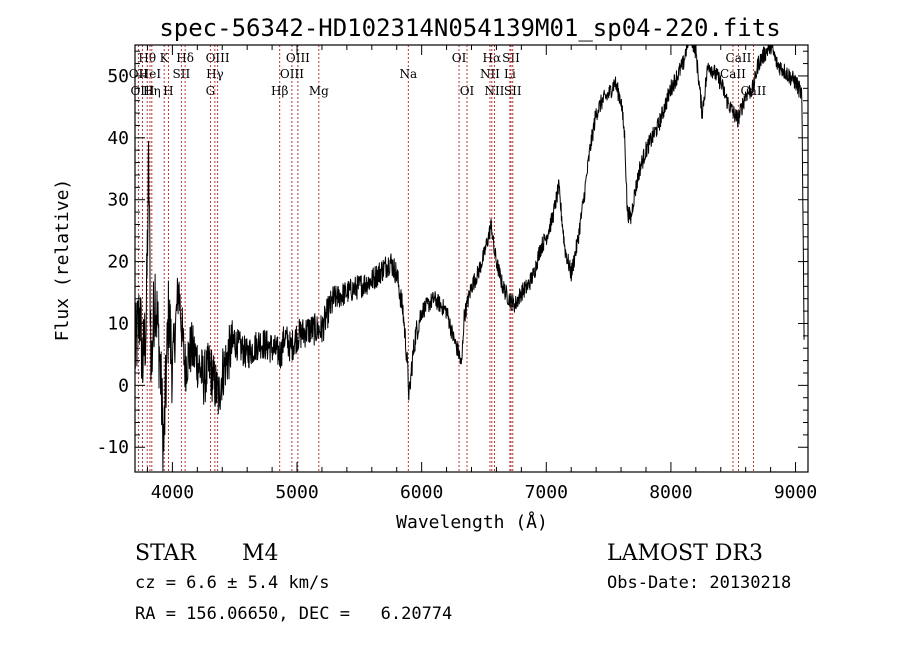  I want to click on y-tick-label: 40, so click(118, 138).